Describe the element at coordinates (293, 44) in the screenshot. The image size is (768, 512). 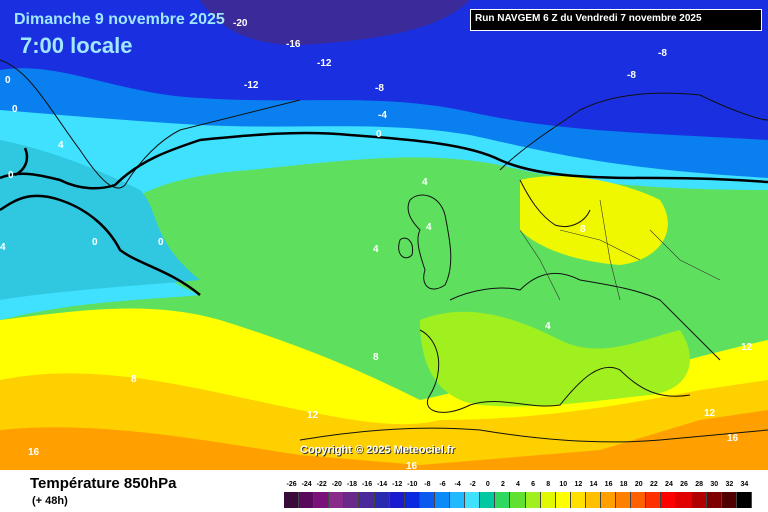
I see `isotherm-label: -16` at that location.